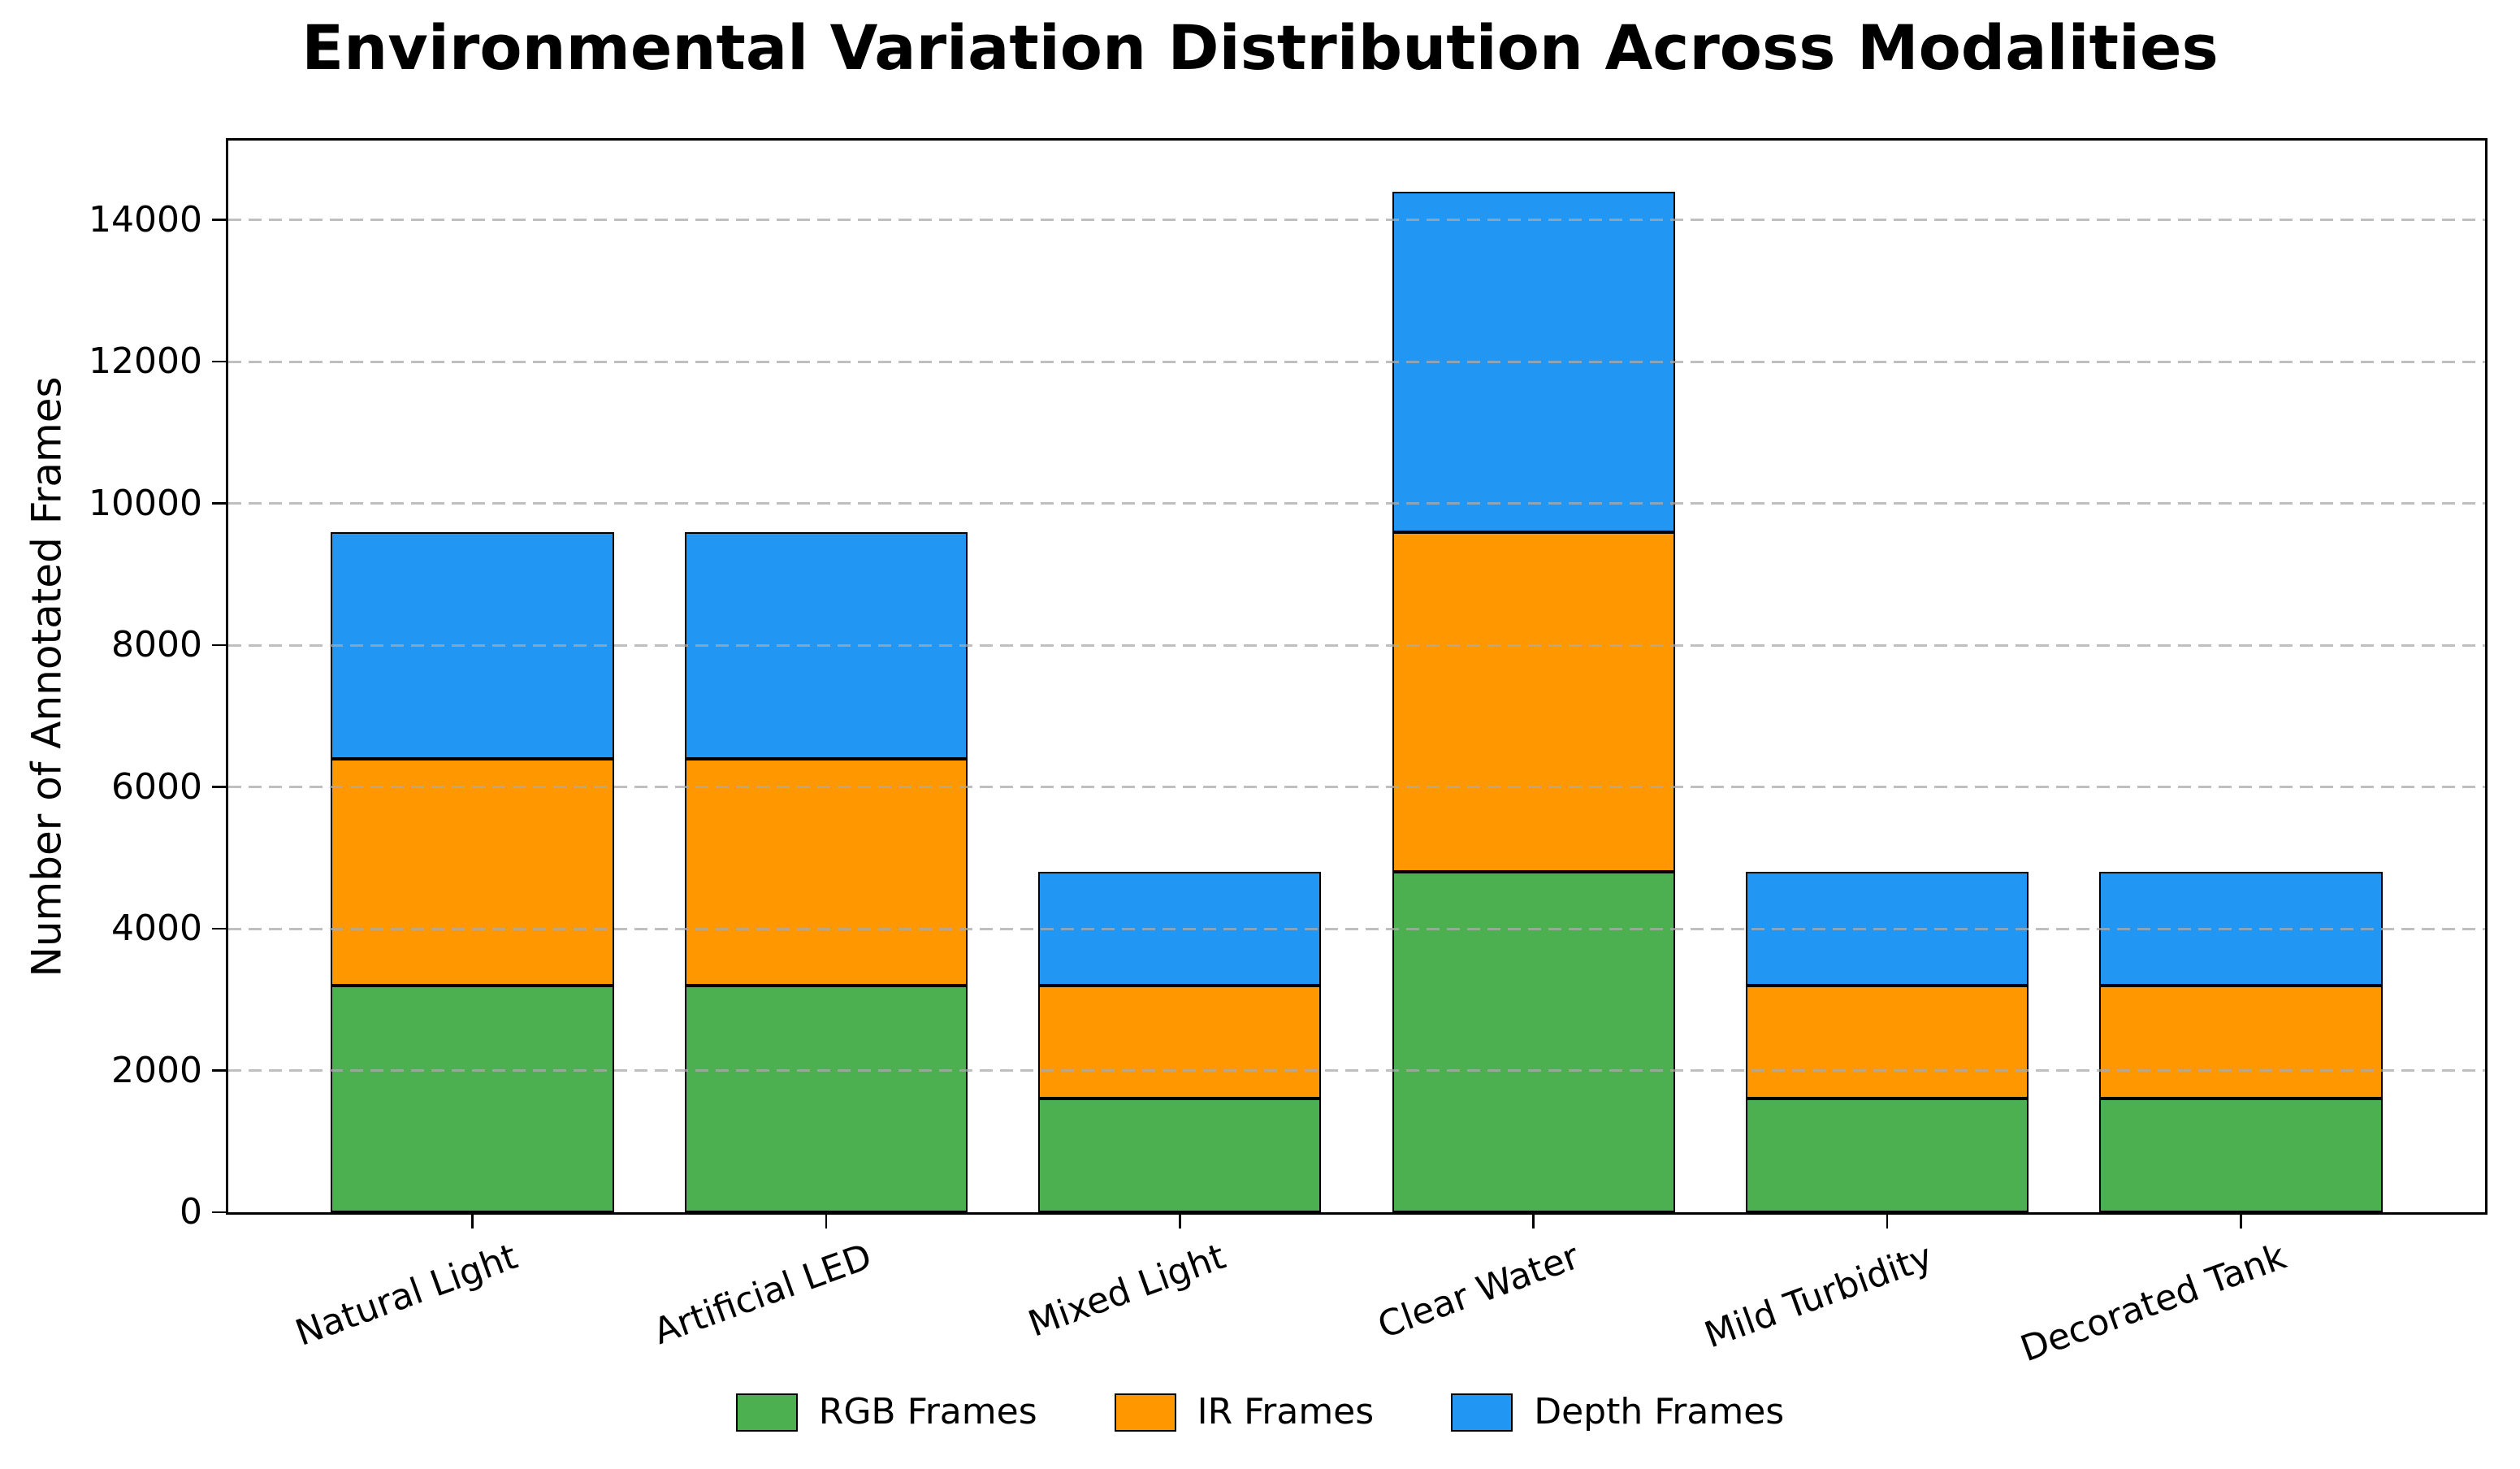  Describe the element at coordinates (1286, 1411) in the screenshot. I see `legend-label: IR Frames` at that location.